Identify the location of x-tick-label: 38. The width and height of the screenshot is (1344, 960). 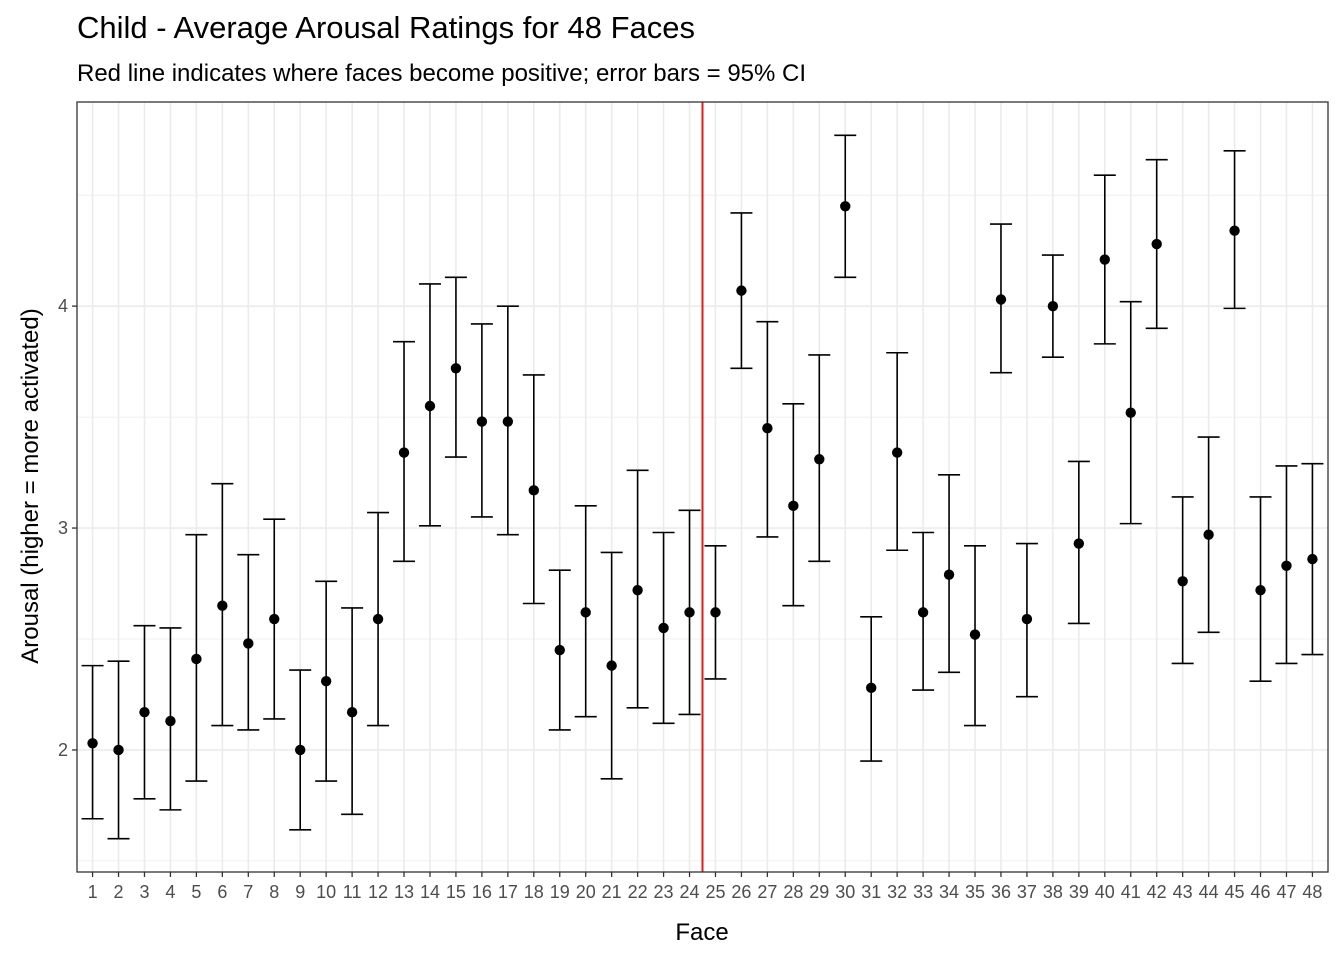
(1053, 892).